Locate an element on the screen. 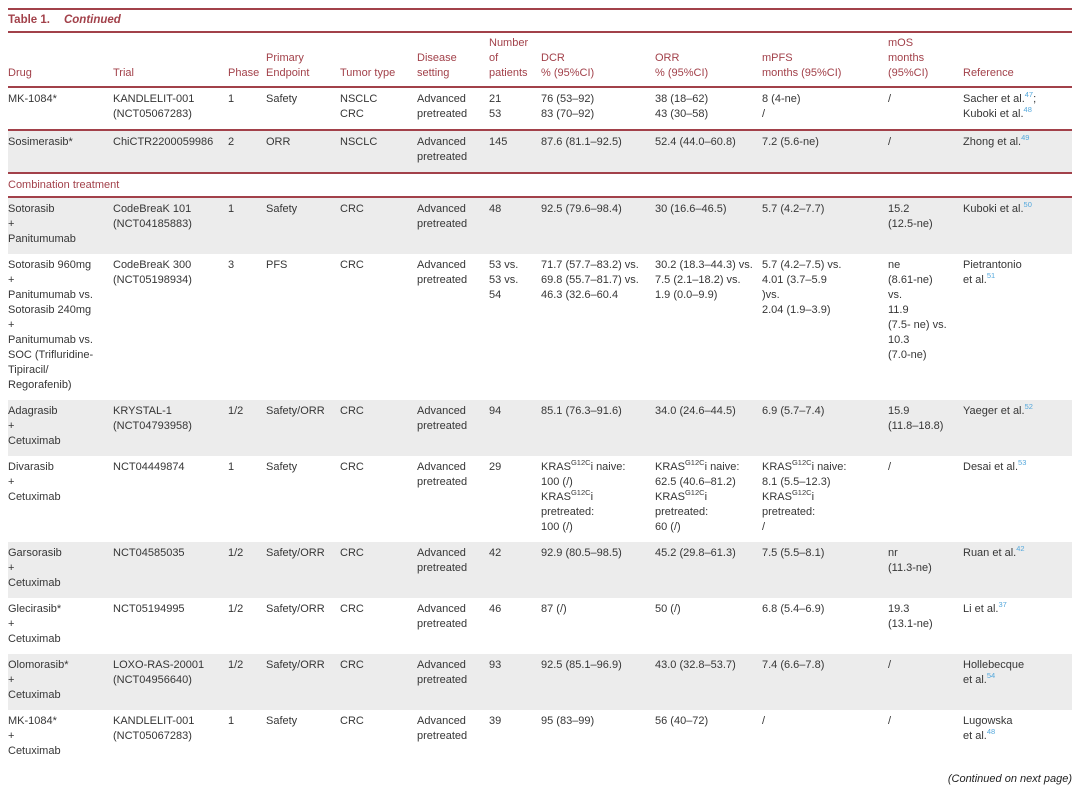 Image resolution: width=1080 pixels, height=785 pixels. cell-dcr: 85.1 (76.3–91.6) is located at coordinates (581, 411).